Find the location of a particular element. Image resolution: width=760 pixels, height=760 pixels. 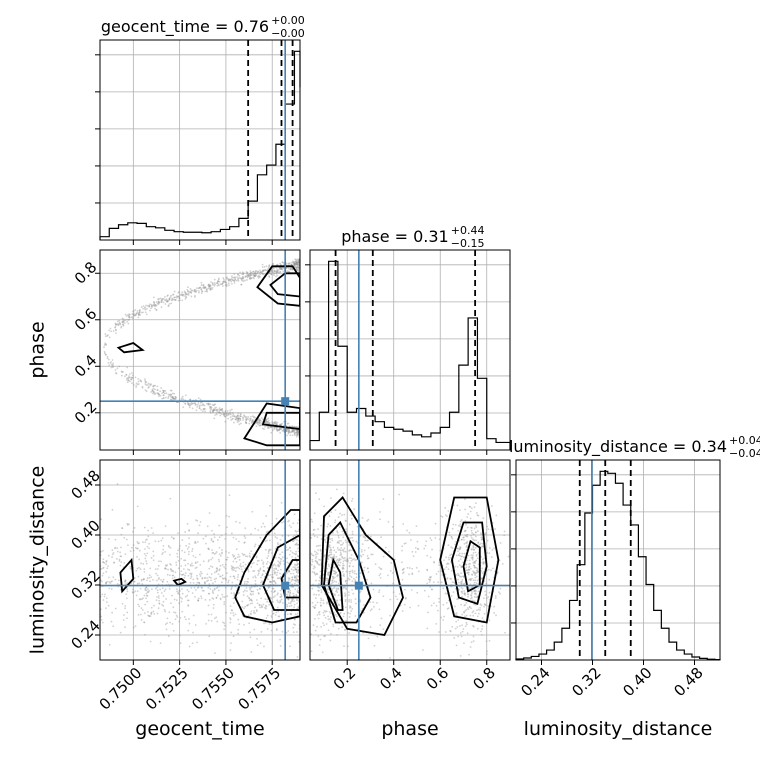

title-value: phase = 0.31 is located at coordinates (394, 236).